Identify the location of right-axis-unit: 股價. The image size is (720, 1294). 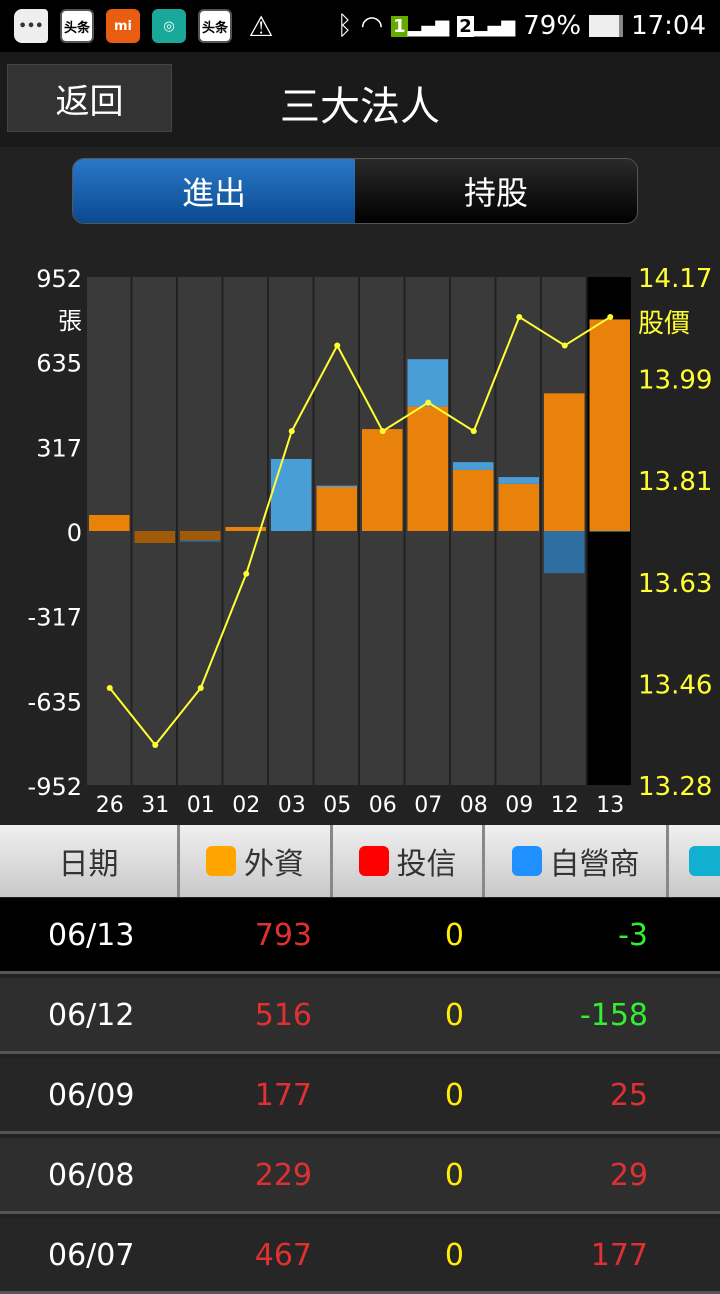
(664, 324).